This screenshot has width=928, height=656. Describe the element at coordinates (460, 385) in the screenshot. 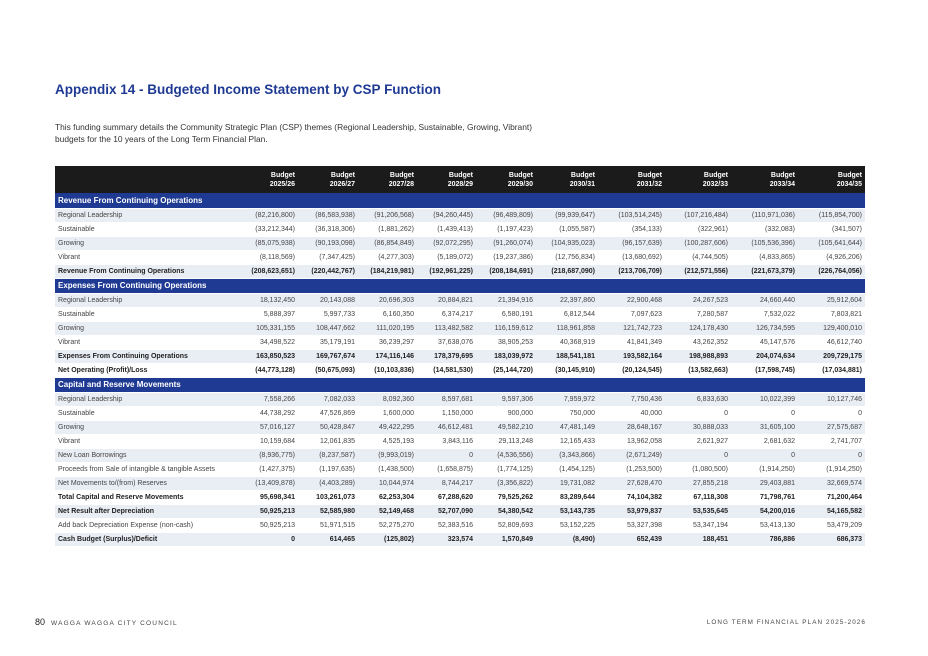

I see `section-title: Capital and Reserve Movements` at that location.